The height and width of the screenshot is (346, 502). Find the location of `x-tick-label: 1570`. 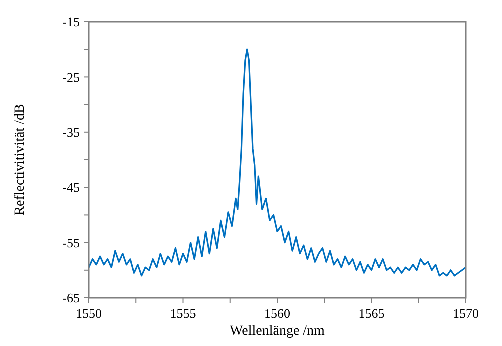

x-tick-label: 1570 is located at coordinates (466, 313).